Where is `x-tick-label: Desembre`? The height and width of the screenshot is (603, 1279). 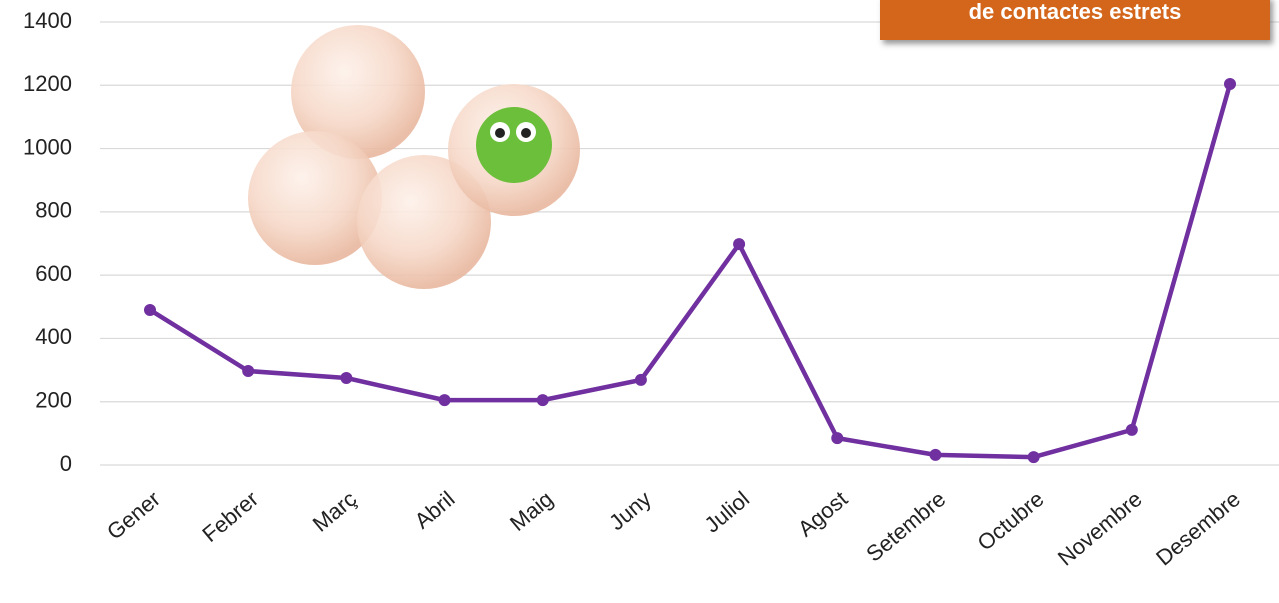 x-tick-label: Desembre is located at coordinates (1198, 528).